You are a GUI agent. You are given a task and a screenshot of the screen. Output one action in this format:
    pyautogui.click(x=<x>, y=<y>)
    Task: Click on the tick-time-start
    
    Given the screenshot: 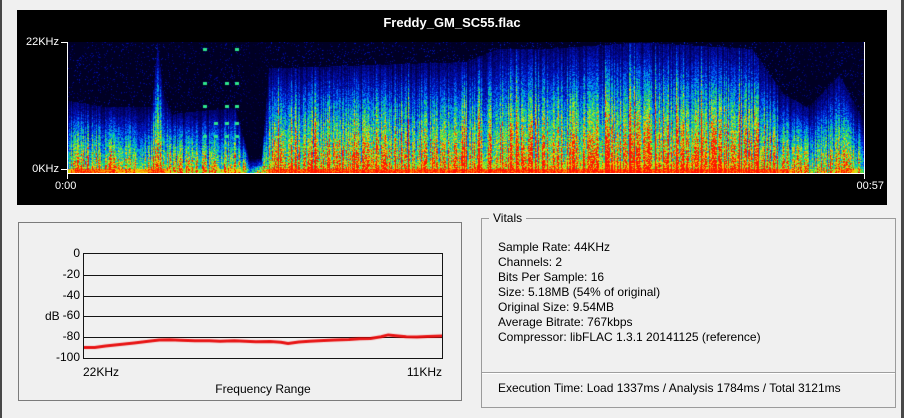 What is the action you would take?
    pyautogui.click(x=67, y=176)
    